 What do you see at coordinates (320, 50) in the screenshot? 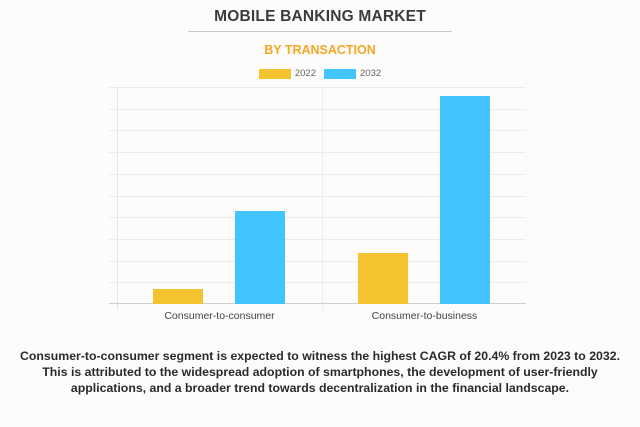
I see `chart-subtitle: BY TRANSACTION` at bounding box center [320, 50].